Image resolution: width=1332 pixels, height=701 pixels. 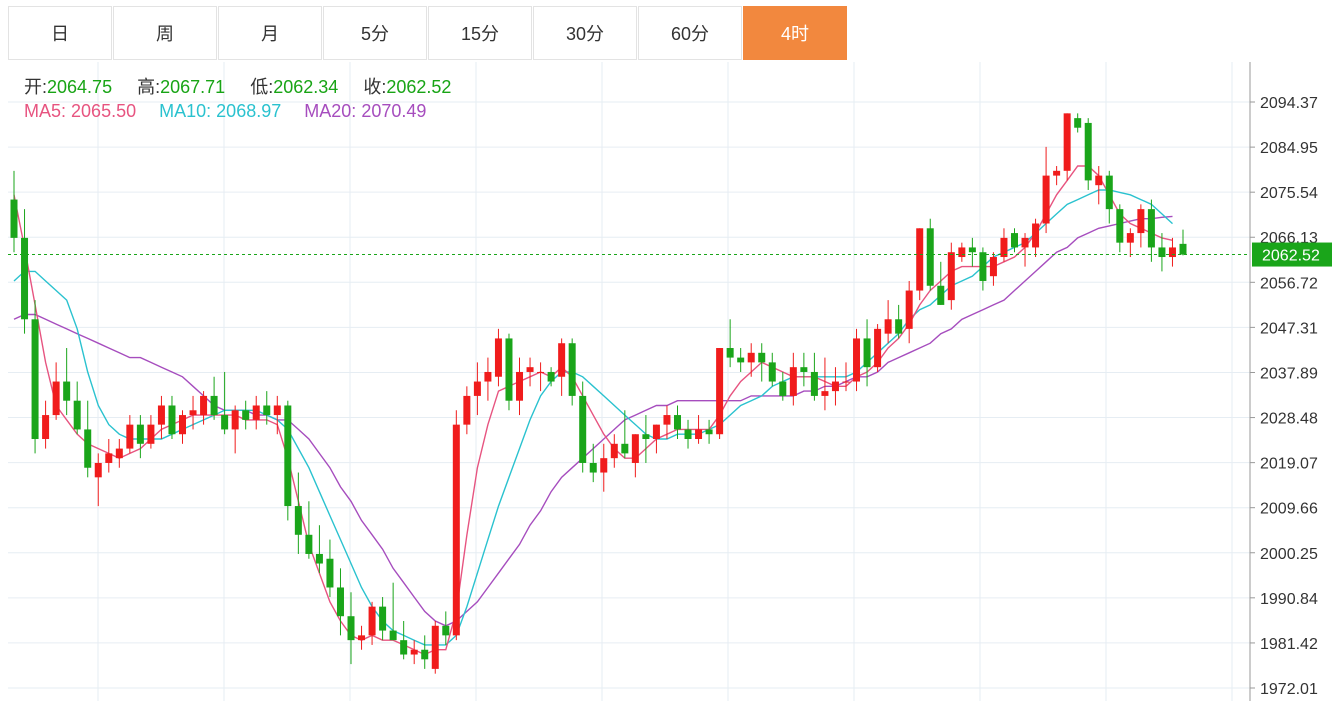 I want to click on ma10-readout: MA10: 2068.97, so click(x=220, y=111).